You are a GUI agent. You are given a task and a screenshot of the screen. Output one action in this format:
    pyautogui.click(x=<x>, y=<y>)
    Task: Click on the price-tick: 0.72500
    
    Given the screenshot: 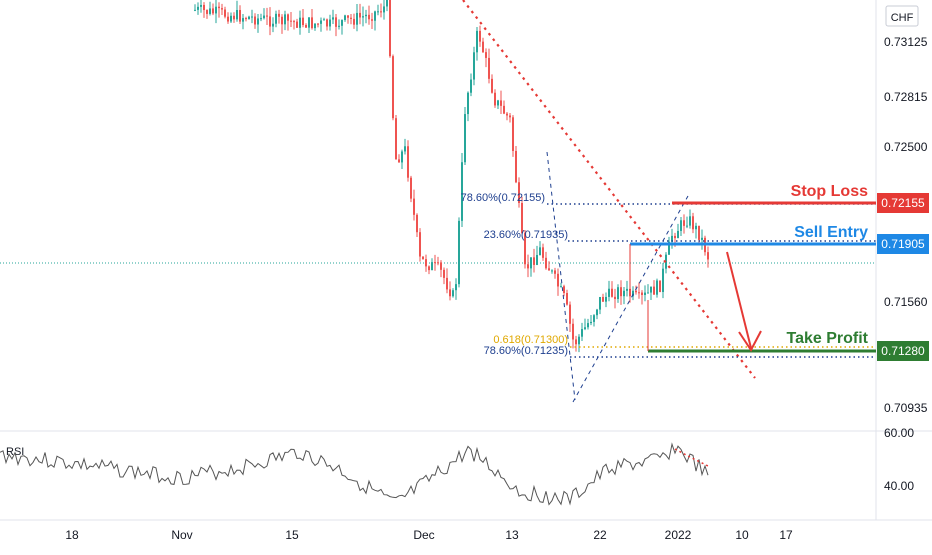 What is the action you would take?
    pyautogui.click(x=906, y=147)
    